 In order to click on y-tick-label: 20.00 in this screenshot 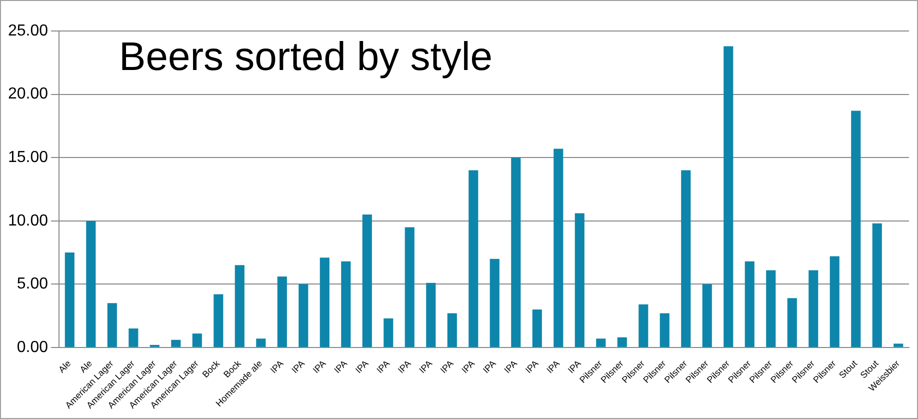, I will do `click(28, 94)`.